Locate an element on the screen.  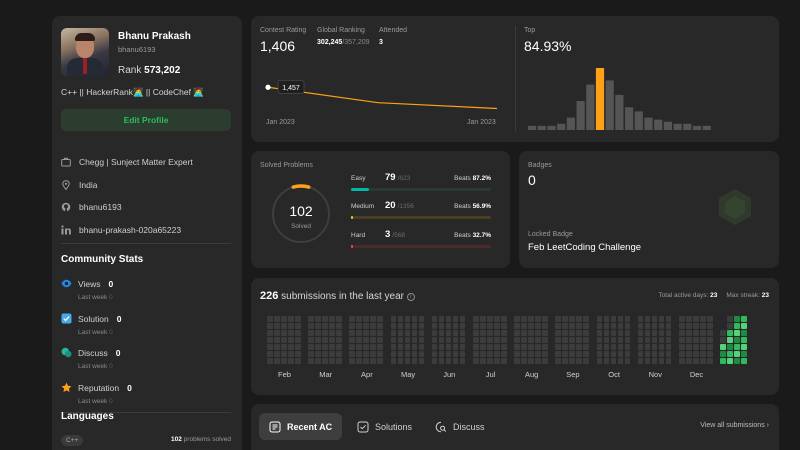
linkedin-link: bhanu-prakash-020a65223 is located at coordinates (130, 230).